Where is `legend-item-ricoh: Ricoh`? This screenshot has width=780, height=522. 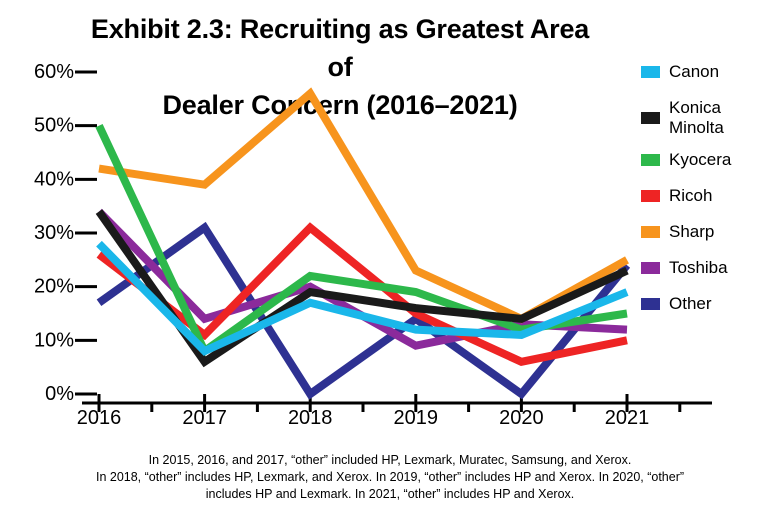
legend-item-ricoh: Ricoh is located at coordinates (708, 196).